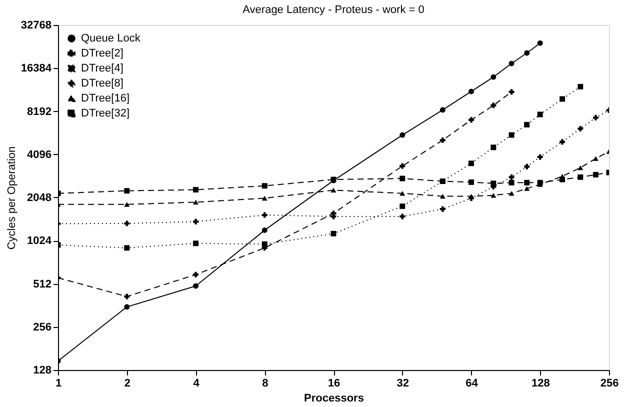  Describe the element at coordinates (333, 10) in the screenshot. I see `chart-title: Average Latency - Proteus - work = 0` at that location.